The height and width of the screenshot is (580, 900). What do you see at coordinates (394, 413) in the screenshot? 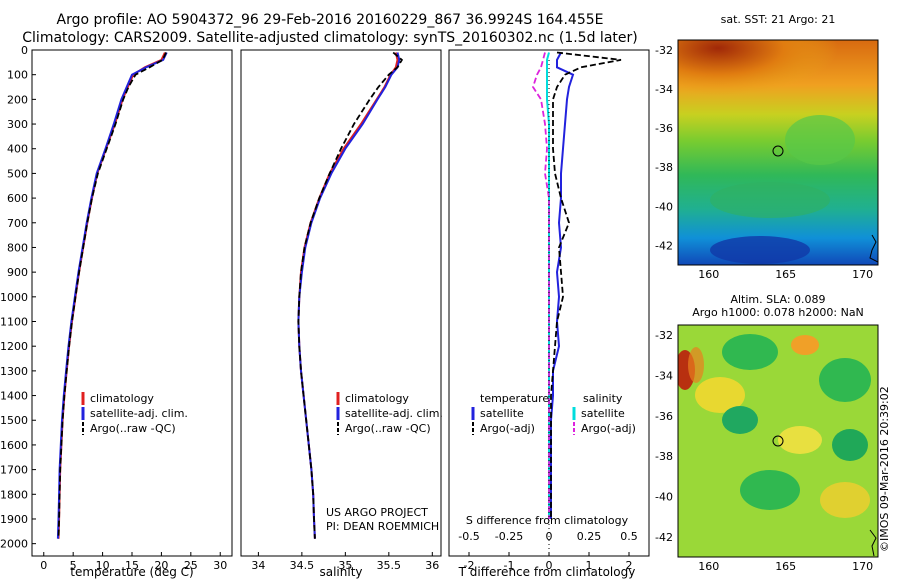
I see `legend-satellite-adj-label: satellite-adj. clim.` at bounding box center [394, 413].